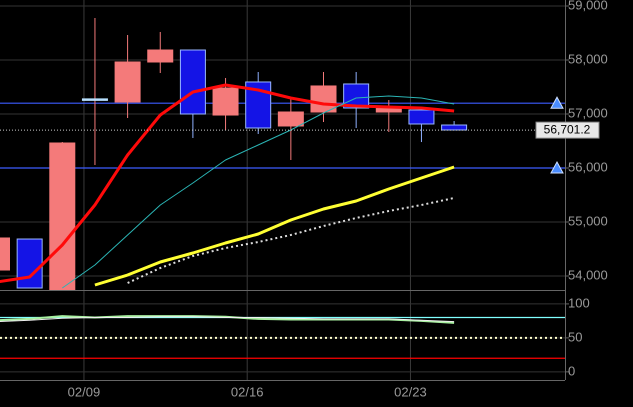  What do you see at coordinates (588, 112) in the screenshot?
I see `y-tick-label: 57,000` at bounding box center [588, 112].